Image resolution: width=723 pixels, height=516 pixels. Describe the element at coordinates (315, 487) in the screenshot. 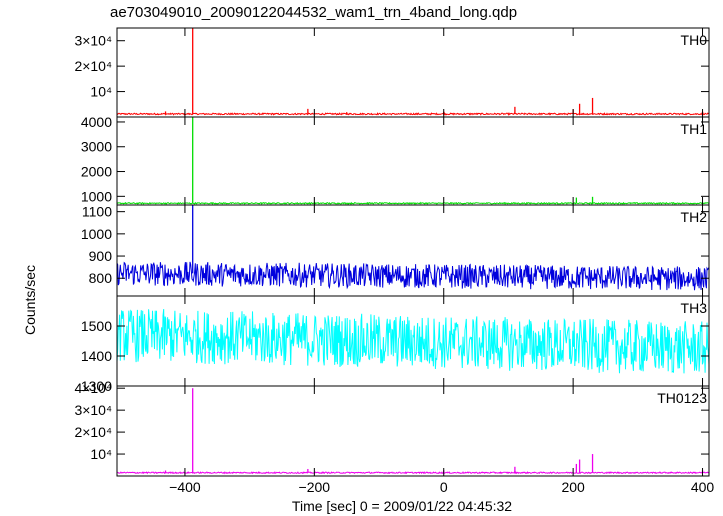

I see `x-tick-label: −200` at that location.